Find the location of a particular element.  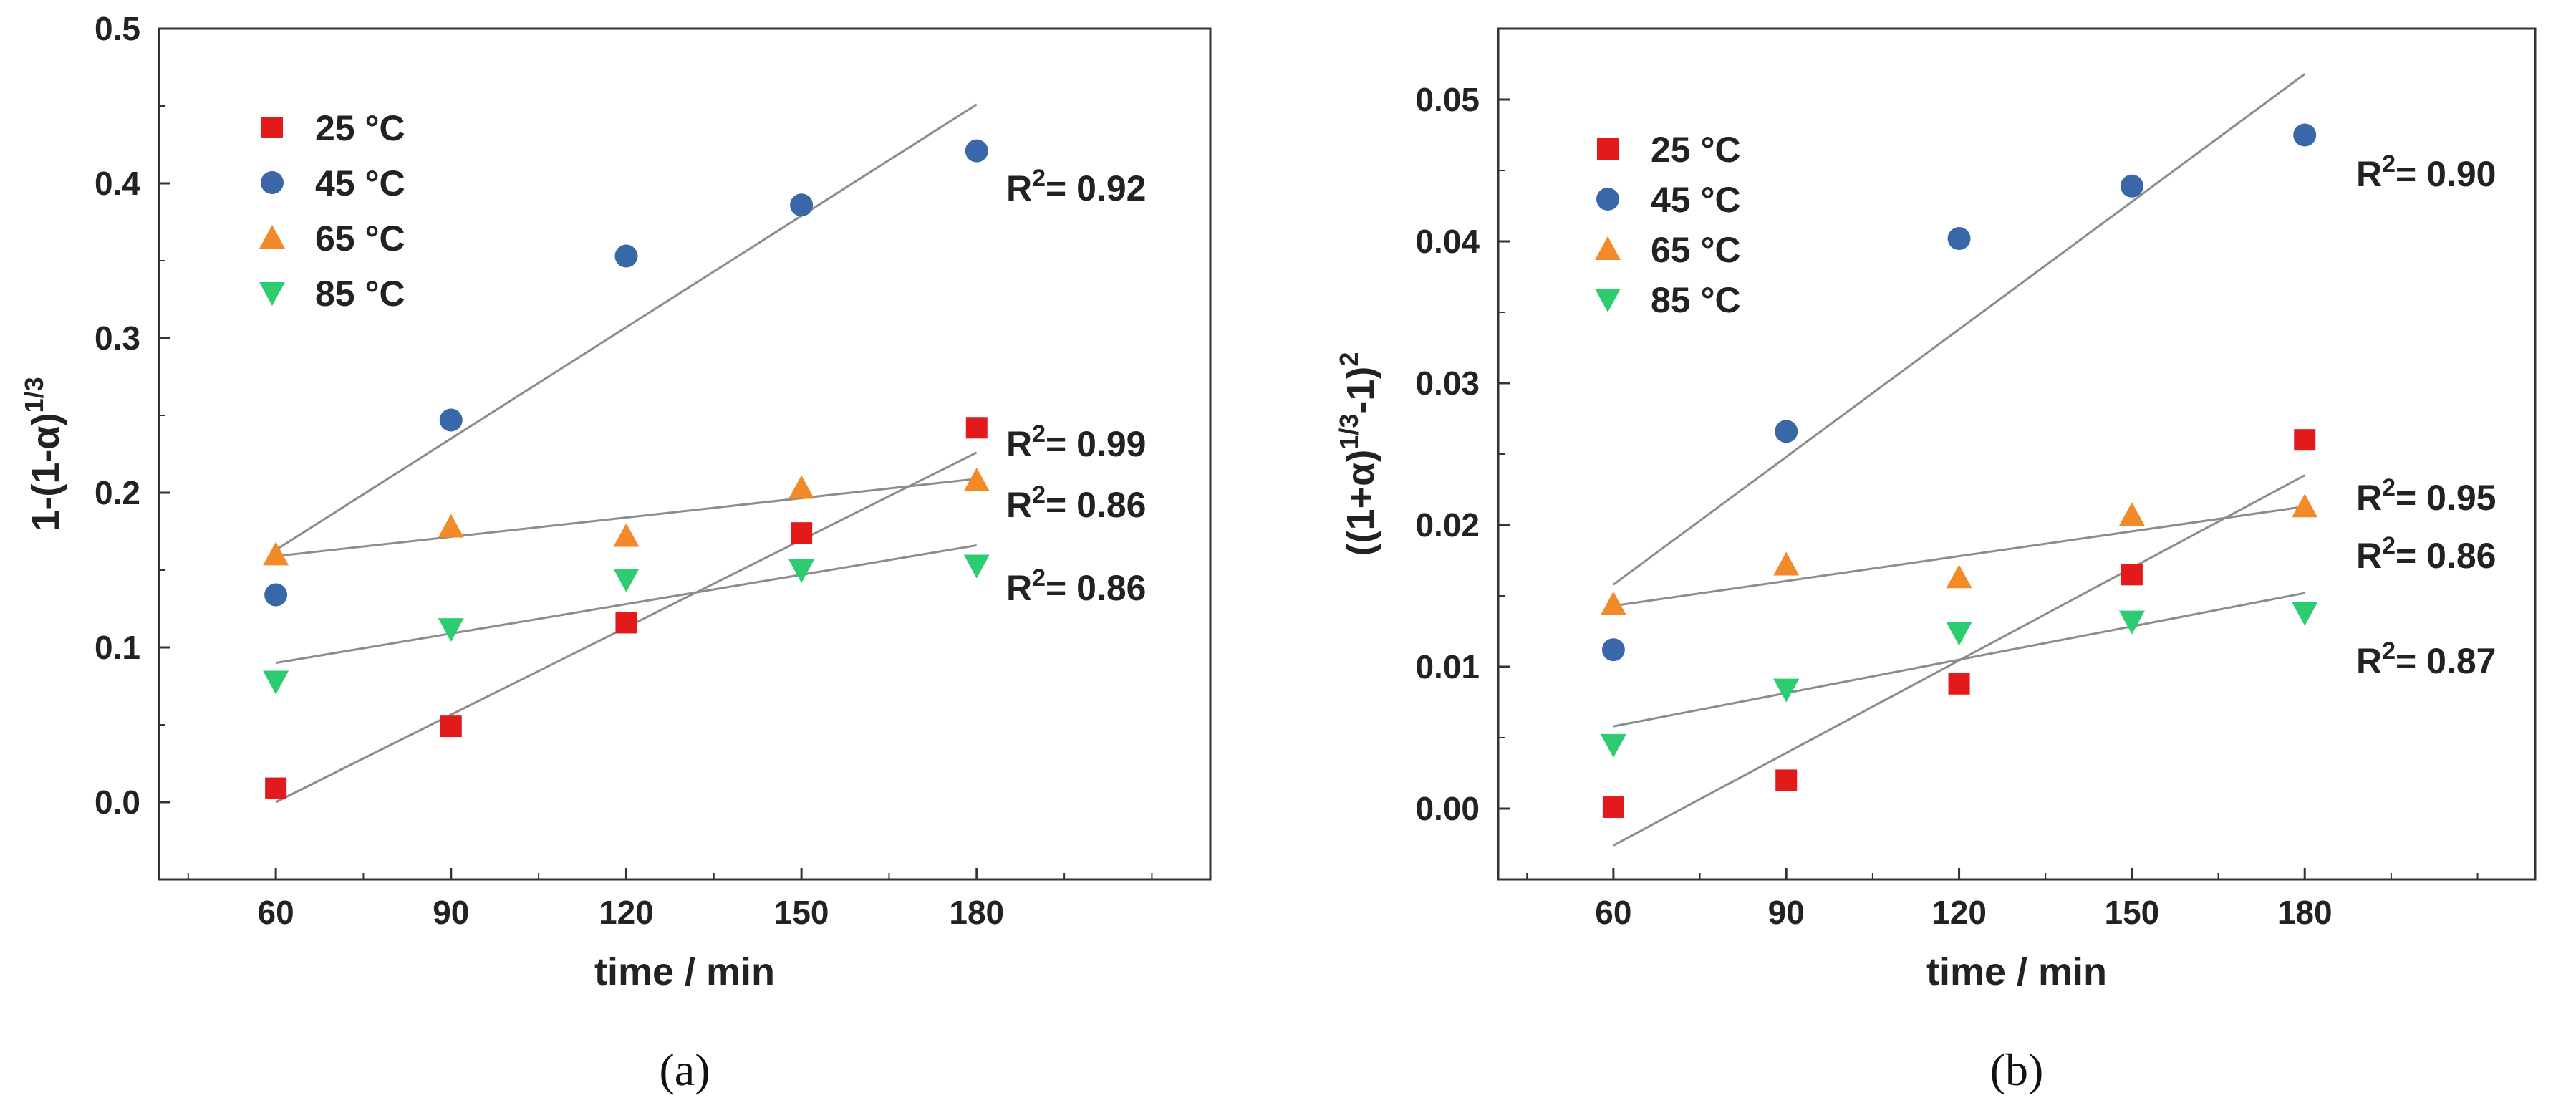

y-tick-label: 0.5 is located at coordinates (118, 28).